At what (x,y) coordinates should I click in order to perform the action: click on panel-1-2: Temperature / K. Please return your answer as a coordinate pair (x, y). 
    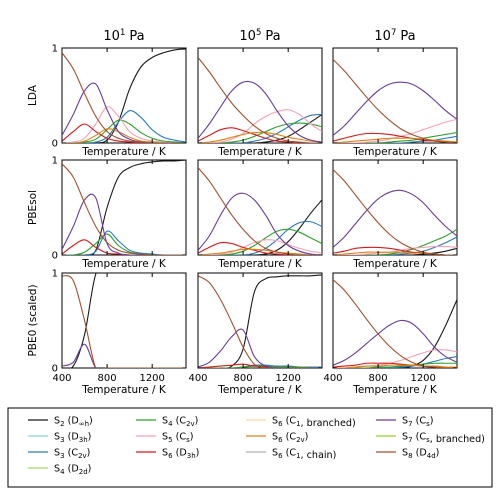
    Looking at the image, I should click on (395, 214).